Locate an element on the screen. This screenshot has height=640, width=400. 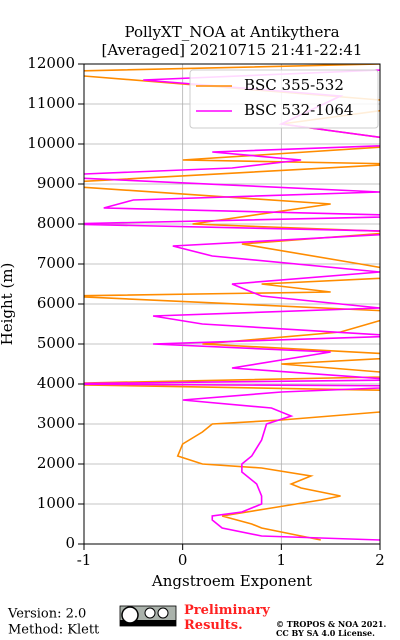
legend-box is located at coordinates (284, 99).